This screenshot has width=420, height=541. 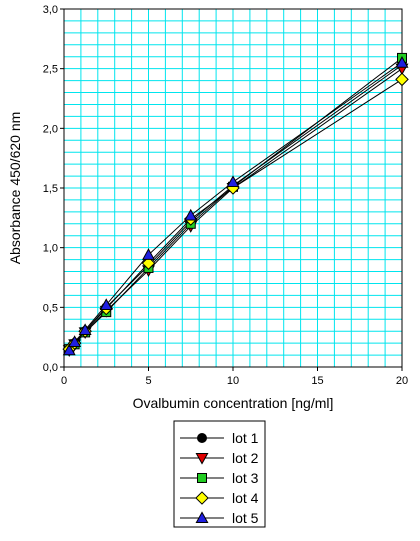 I want to click on y-axis-label: Absorbance 450/620 nm, so click(x=15, y=188).